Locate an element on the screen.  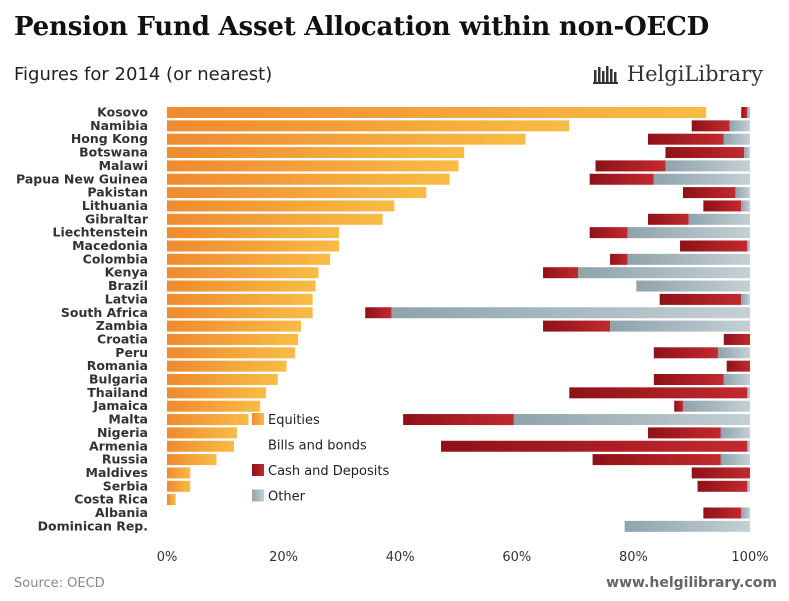
bar-kenya-bills-and-bonds is located at coordinates (431, 273).